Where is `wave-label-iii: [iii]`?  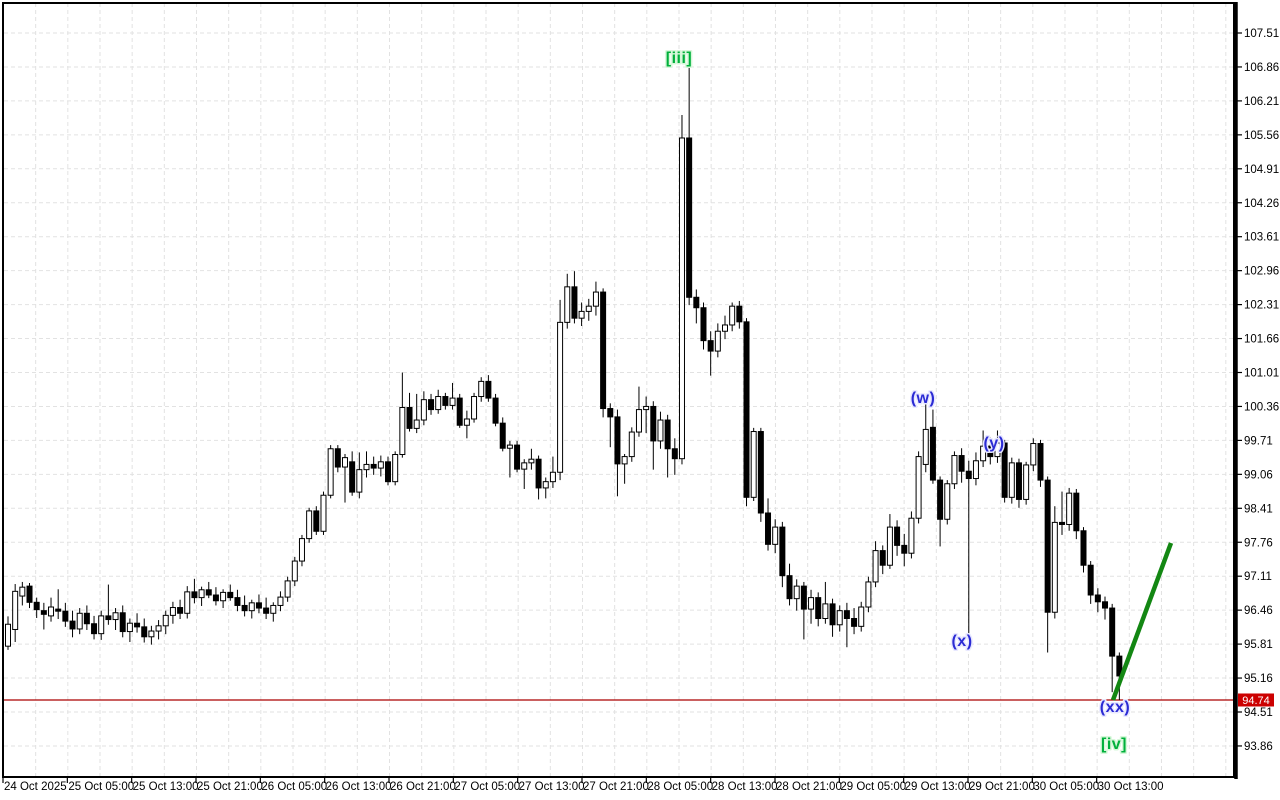 wave-label-iii: [iii] is located at coordinates (678, 59).